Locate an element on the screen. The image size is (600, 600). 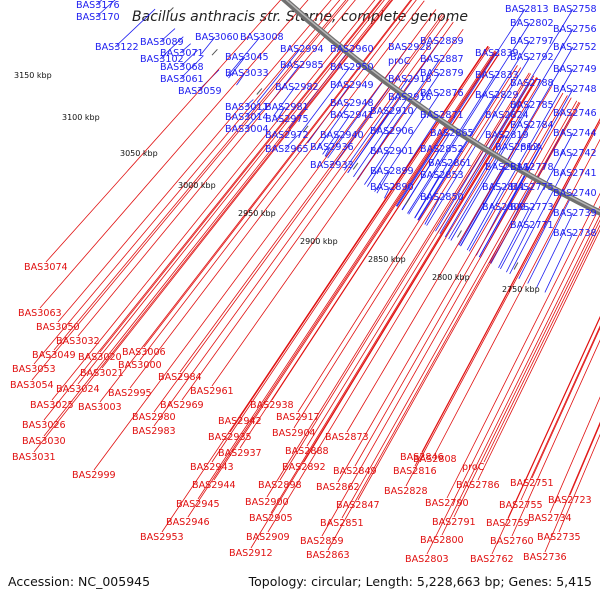
gene-label-forward: BAS2752 is located at coordinates (575, 47).